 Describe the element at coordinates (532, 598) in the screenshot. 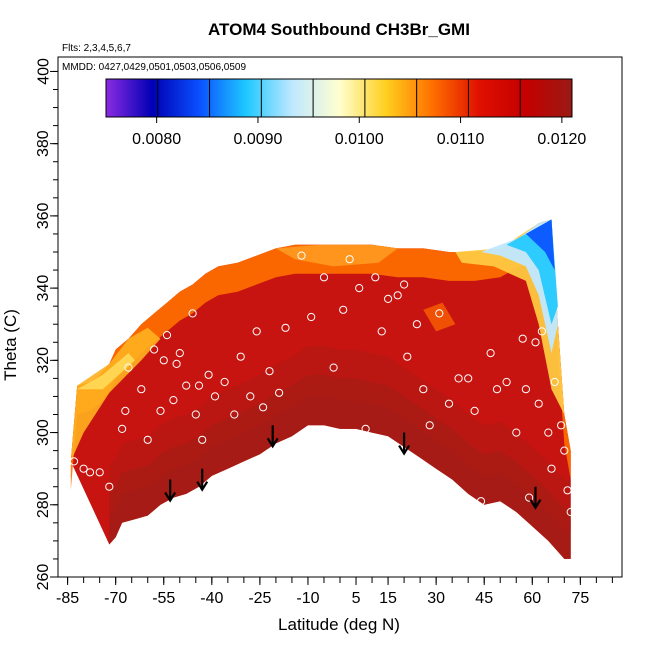

I see `x-tick-label: 60` at that location.